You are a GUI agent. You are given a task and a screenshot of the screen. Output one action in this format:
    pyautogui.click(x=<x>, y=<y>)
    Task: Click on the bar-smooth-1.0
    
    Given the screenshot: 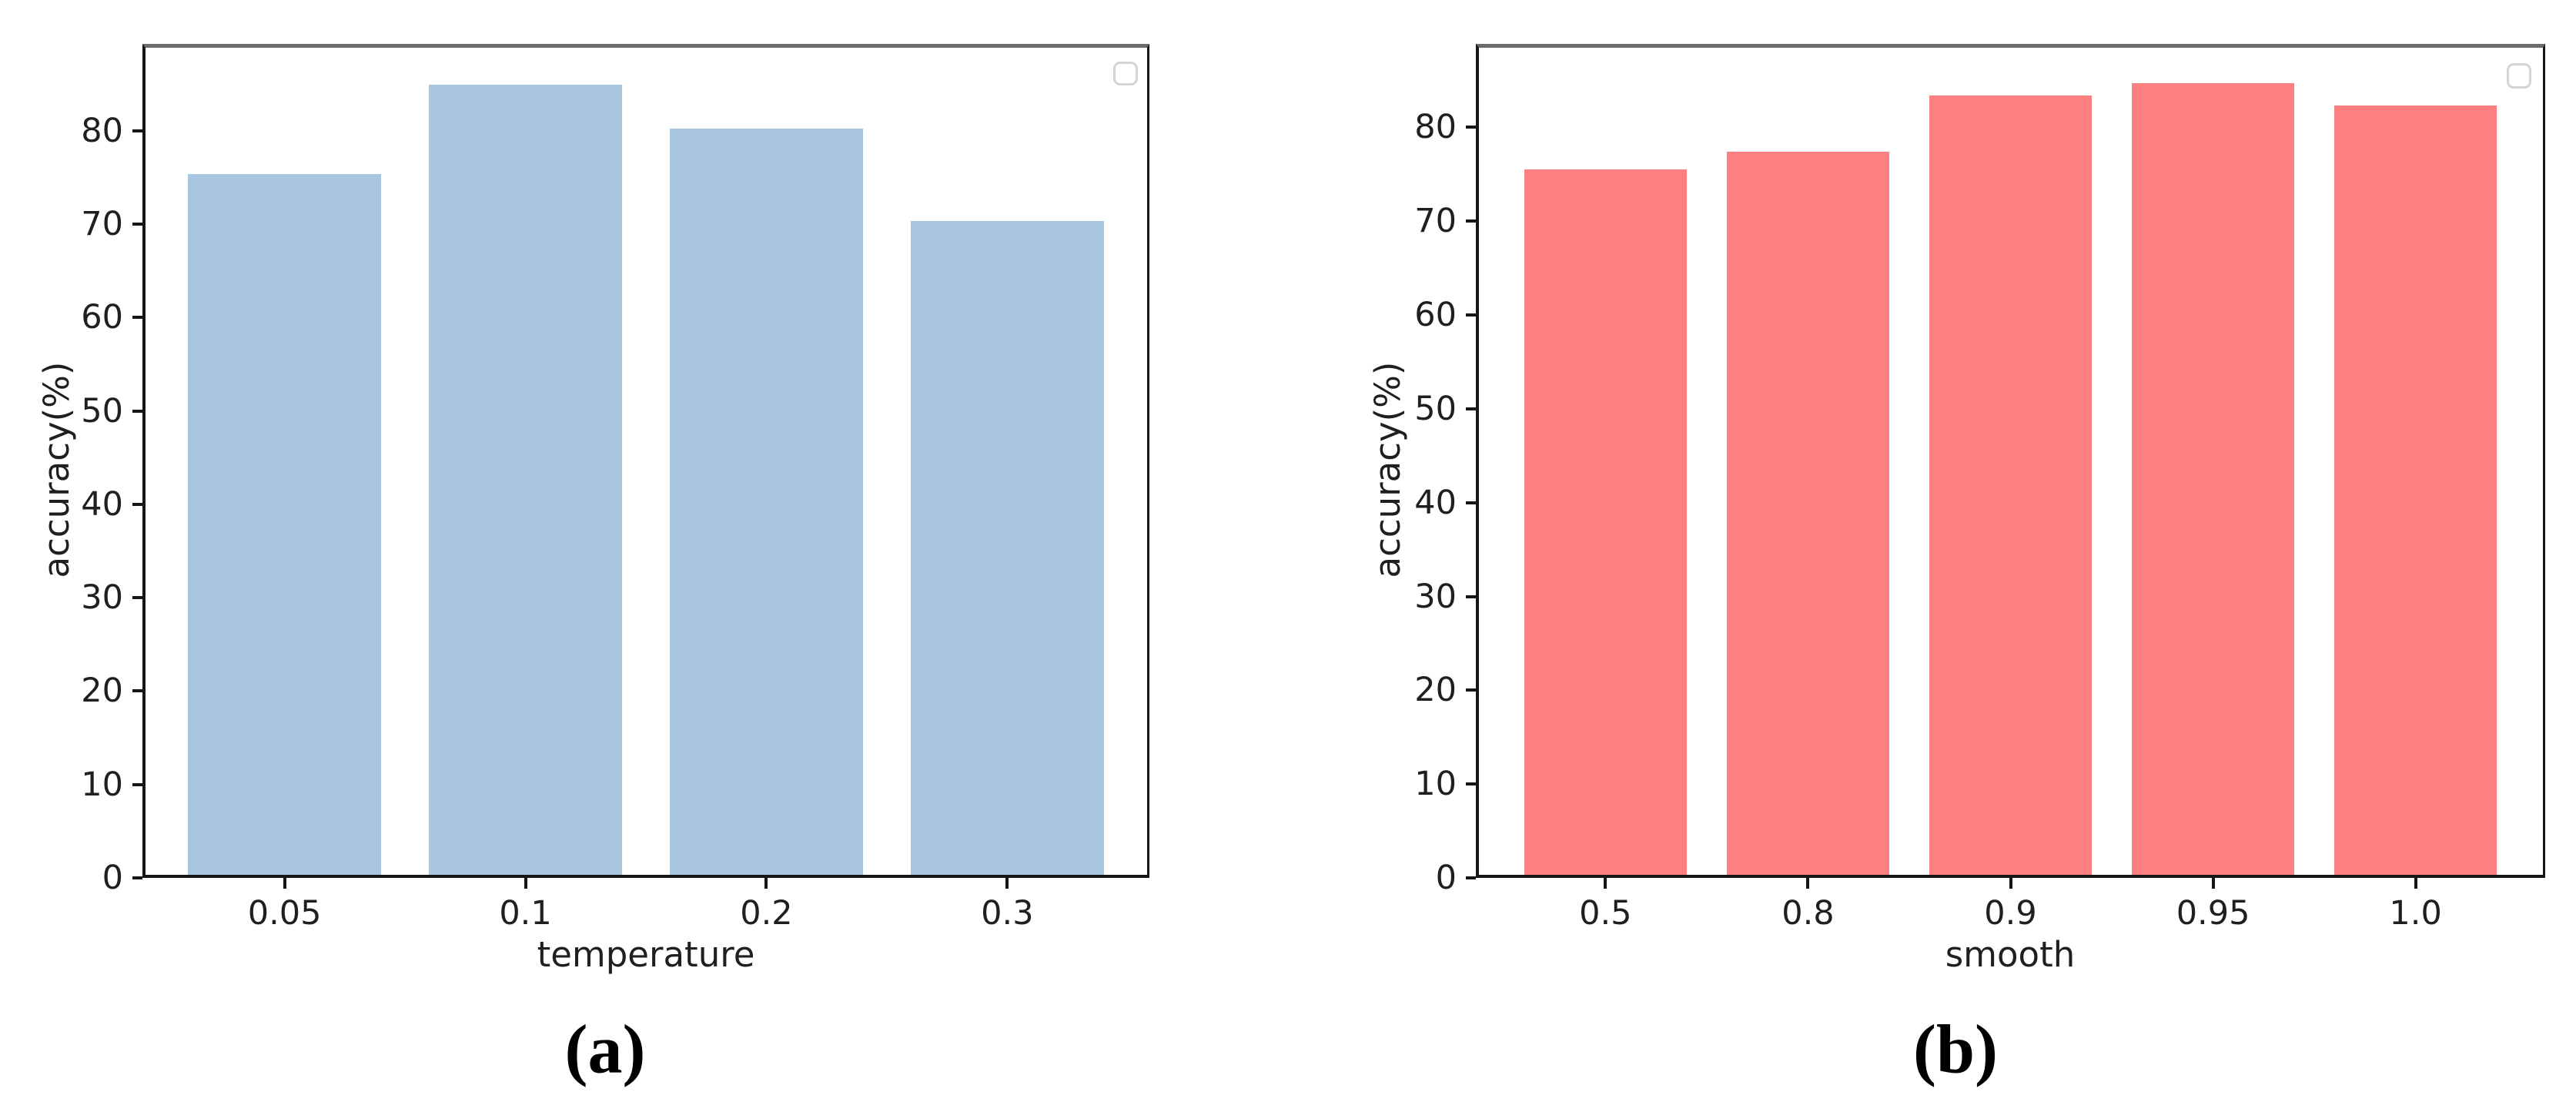 What is the action you would take?
    pyautogui.click(x=2416, y=492)
    